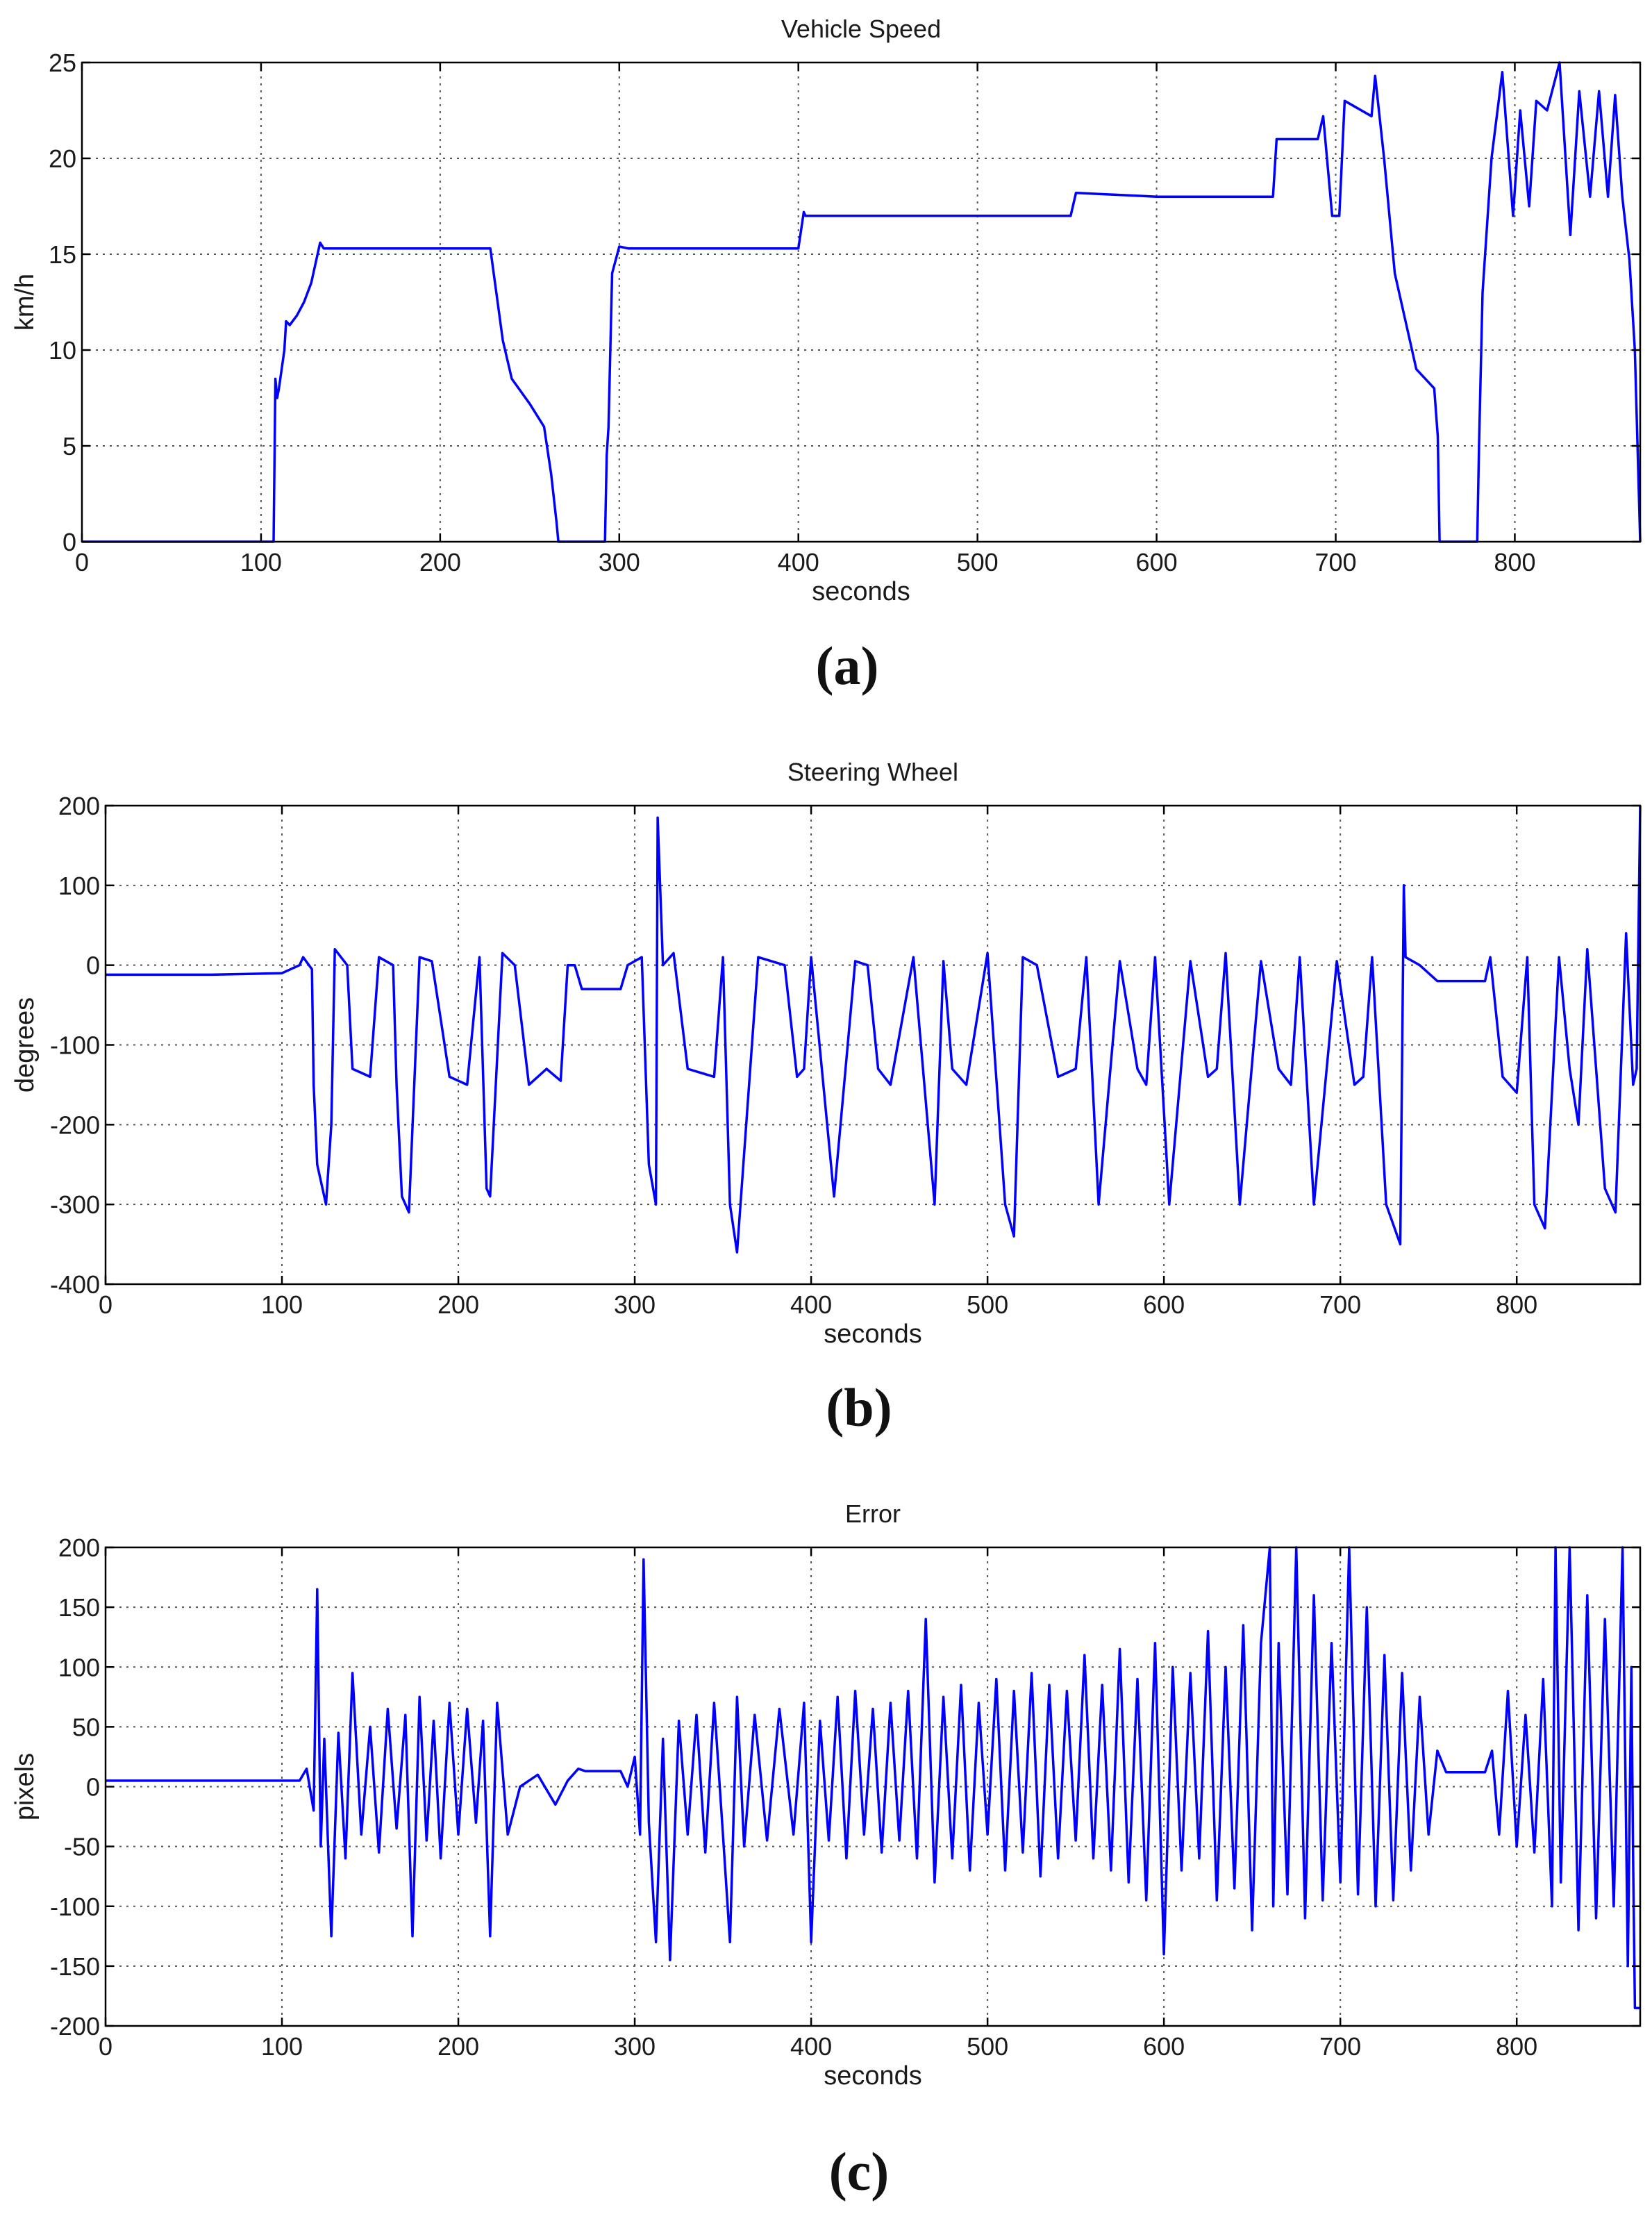 This screenshot has width=1652, height=2219. What do you see at coordinates (859, 1407) in the screenshot?
I see `panel-caption-b: (b)` at bounding box center [859, 1407].